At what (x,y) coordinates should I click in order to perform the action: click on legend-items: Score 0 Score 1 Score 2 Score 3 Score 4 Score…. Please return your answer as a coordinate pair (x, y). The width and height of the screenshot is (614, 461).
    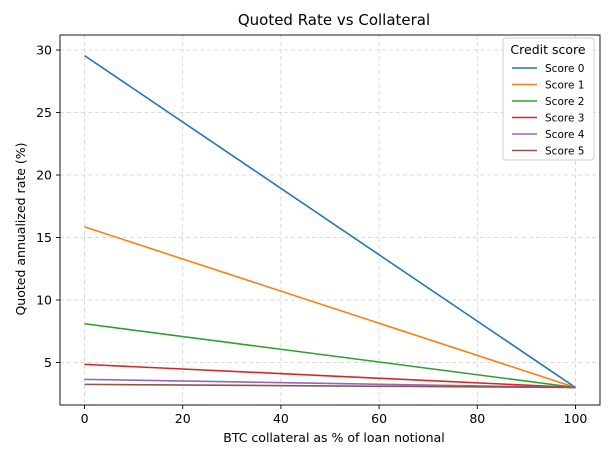
    Looking at the image, I should click on (548, 110).